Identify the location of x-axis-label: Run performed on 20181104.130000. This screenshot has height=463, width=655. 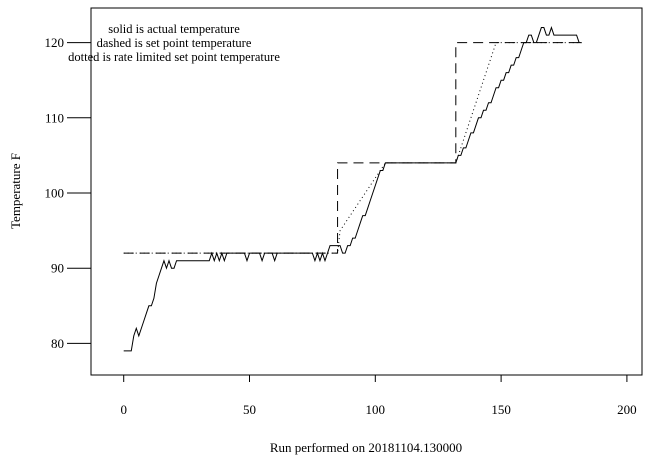
(366, 447).